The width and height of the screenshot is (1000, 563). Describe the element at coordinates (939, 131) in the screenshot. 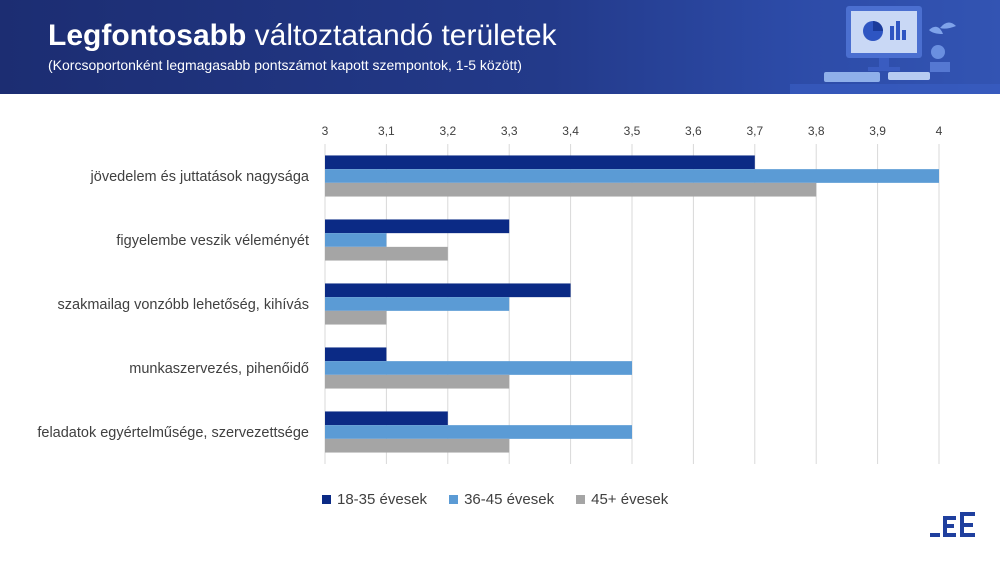

I see `x-tick-label: 4` at that location.